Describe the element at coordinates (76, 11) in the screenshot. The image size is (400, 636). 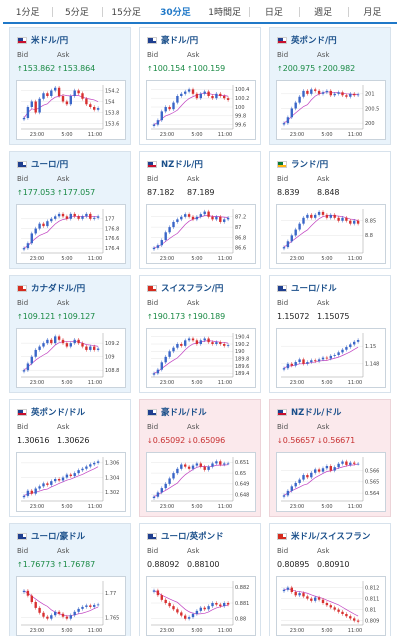
I see `tab-1: 5分足` at that location.